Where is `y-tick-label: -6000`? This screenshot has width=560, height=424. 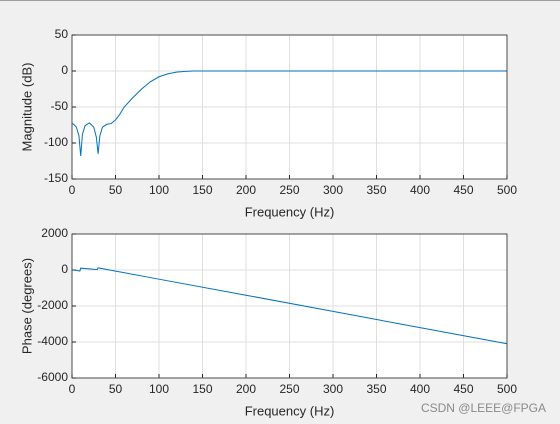
y-tick-label: -6000 is located at coordinates (52, 377).